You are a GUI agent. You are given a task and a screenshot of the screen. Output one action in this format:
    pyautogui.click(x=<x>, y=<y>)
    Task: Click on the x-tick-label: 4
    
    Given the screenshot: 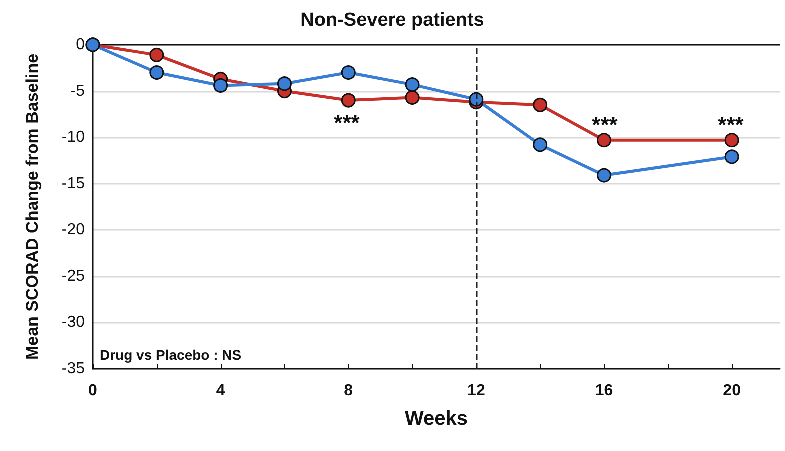 What is the action you would take?
    pyautogui.click(x=221, y=391)
    